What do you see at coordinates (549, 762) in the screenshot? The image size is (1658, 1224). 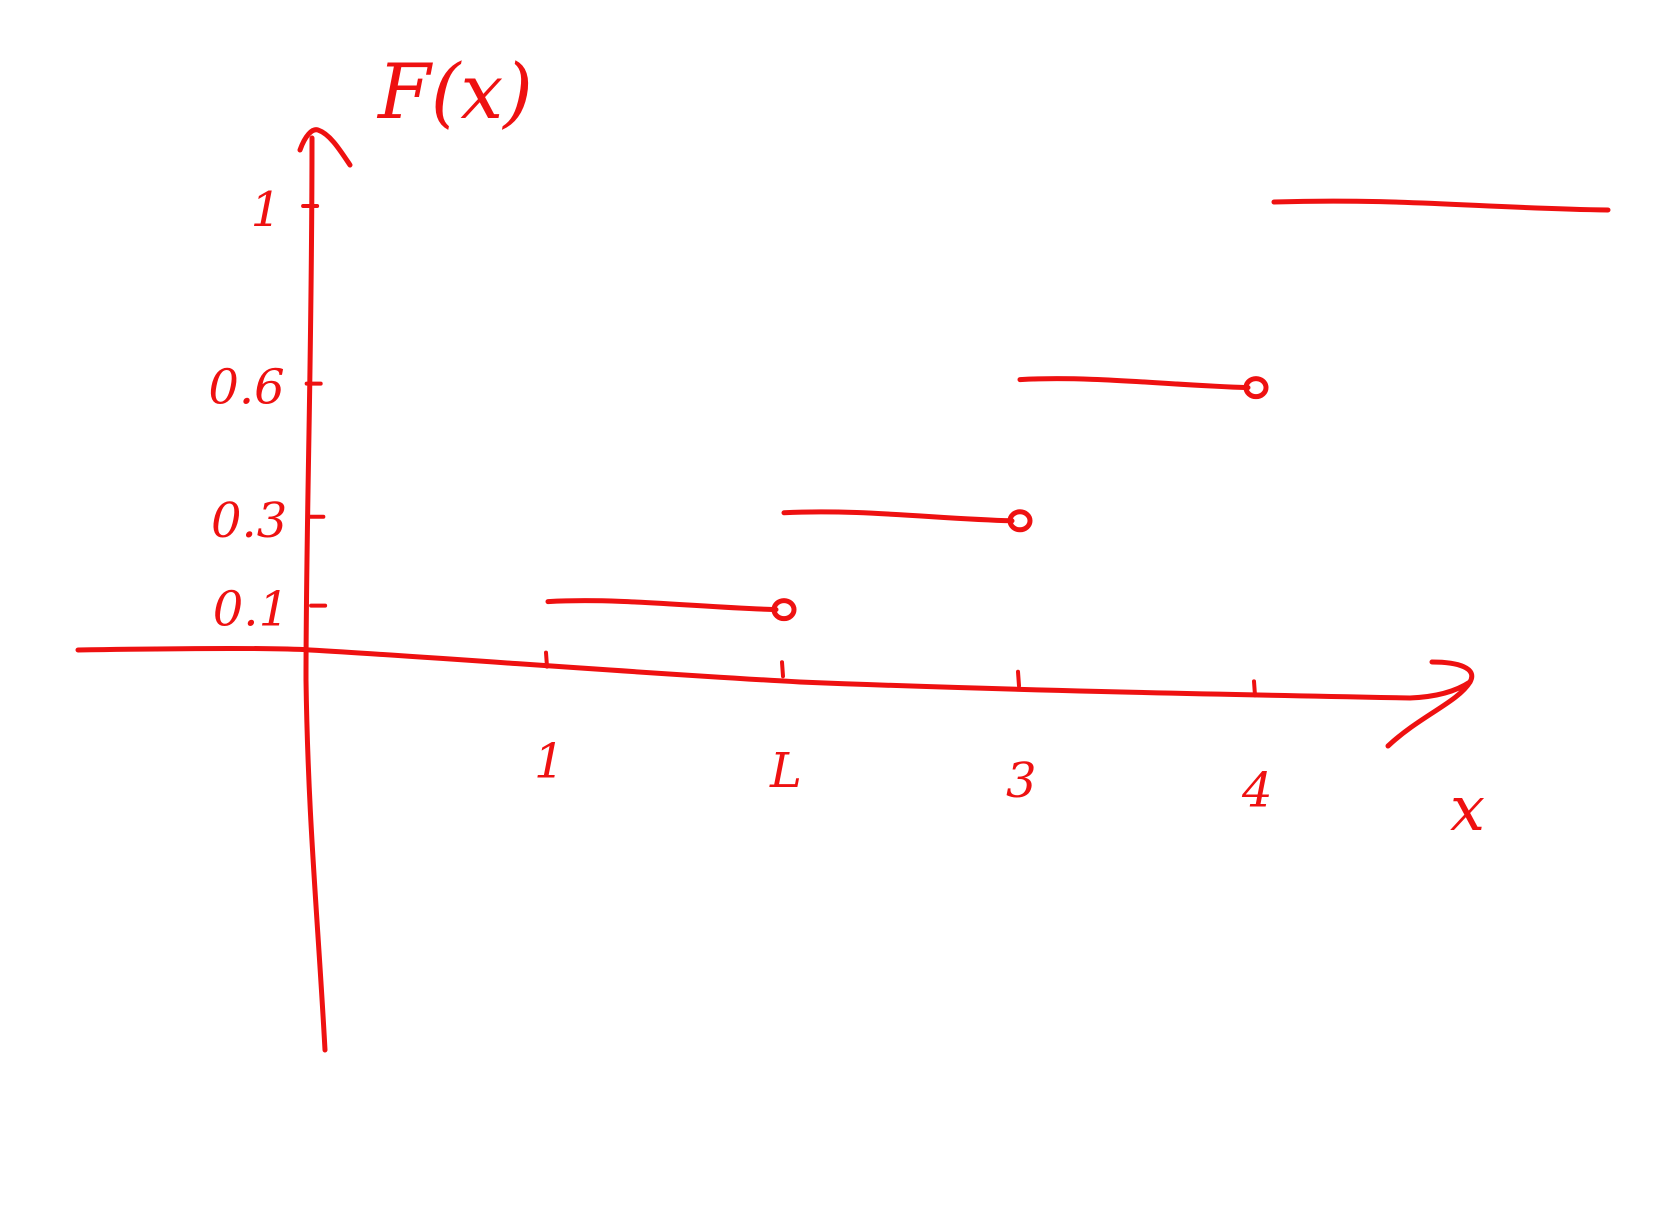 I see `x-tick-label-1: 1` at bounding box center [549, 762].